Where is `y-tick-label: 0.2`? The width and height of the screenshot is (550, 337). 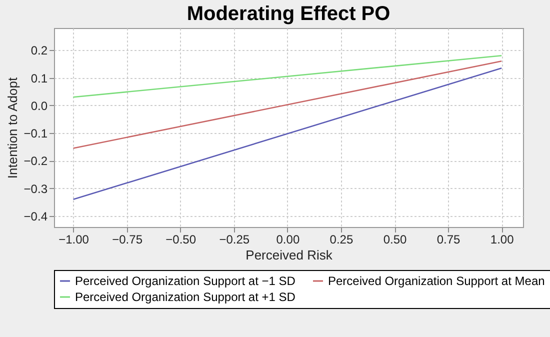
y-tick-label: 0.2 is located at coordinates (39, 51).